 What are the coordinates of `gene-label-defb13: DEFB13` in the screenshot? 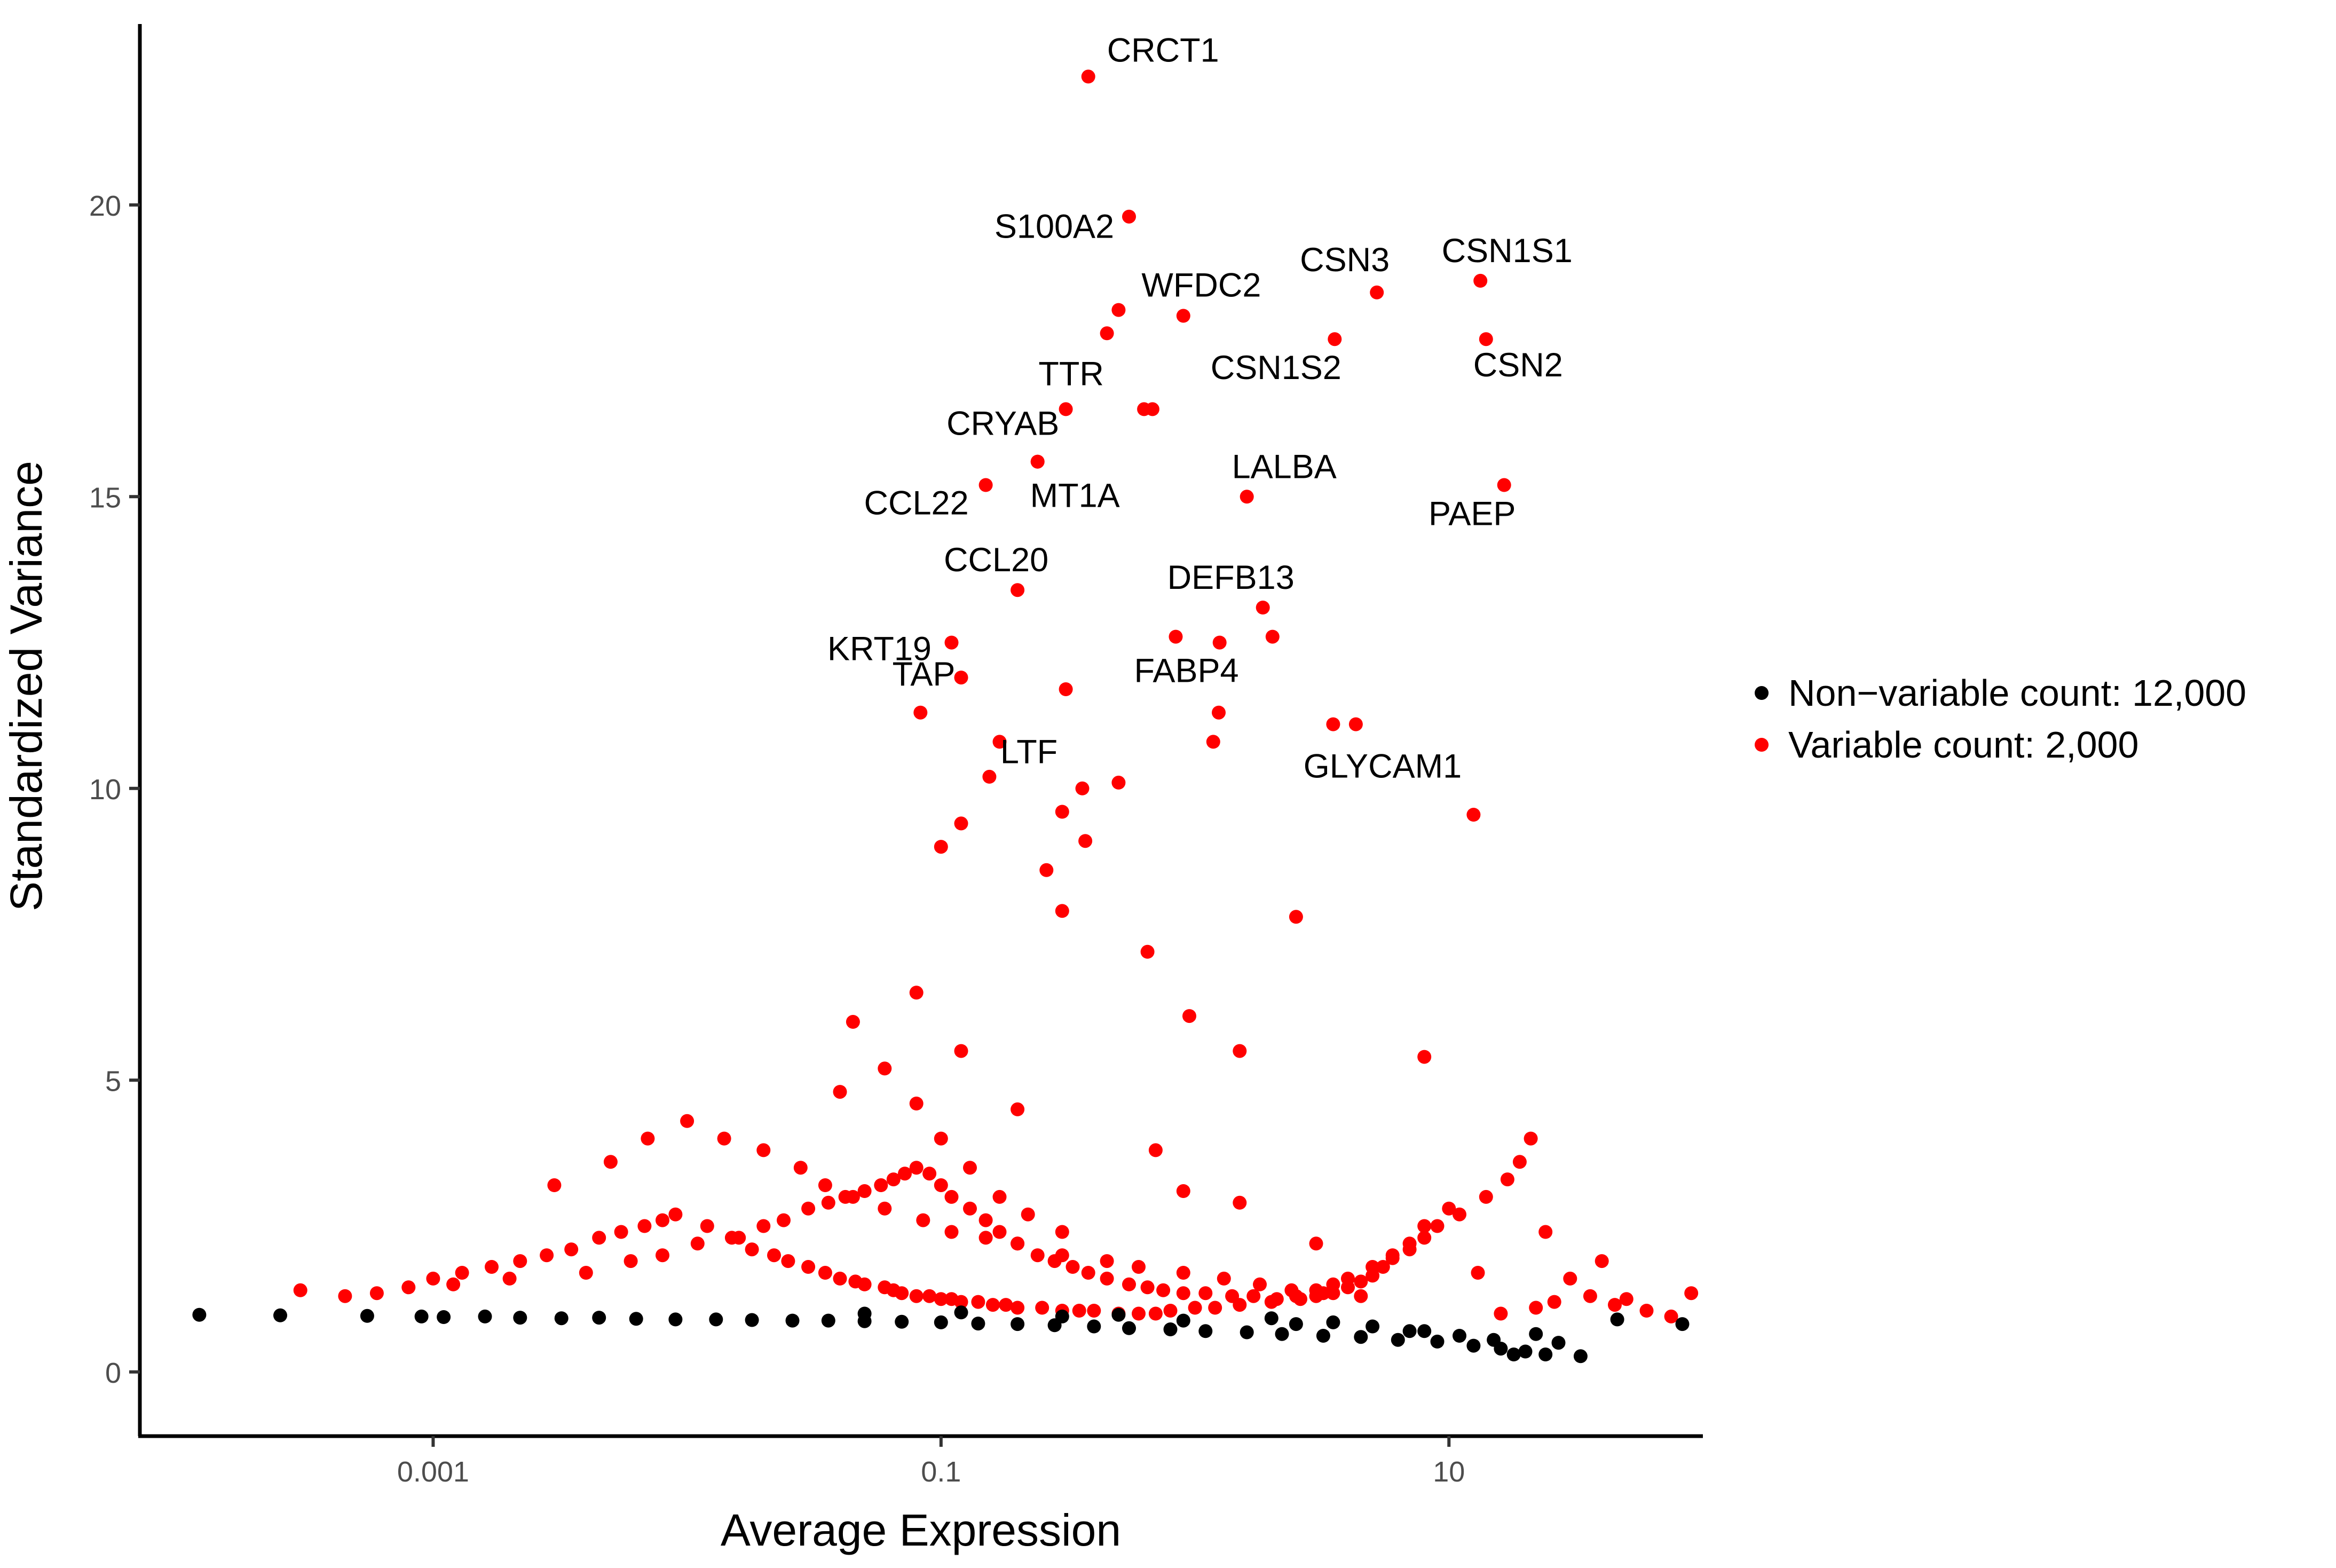 It's located at (1231, 577).